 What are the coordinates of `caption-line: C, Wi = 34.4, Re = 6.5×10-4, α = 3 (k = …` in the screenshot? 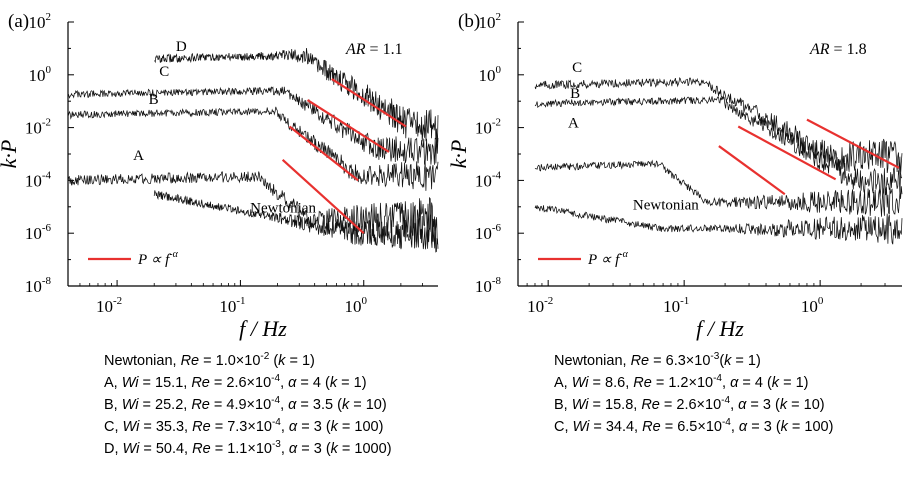 It's located at (694, 423).